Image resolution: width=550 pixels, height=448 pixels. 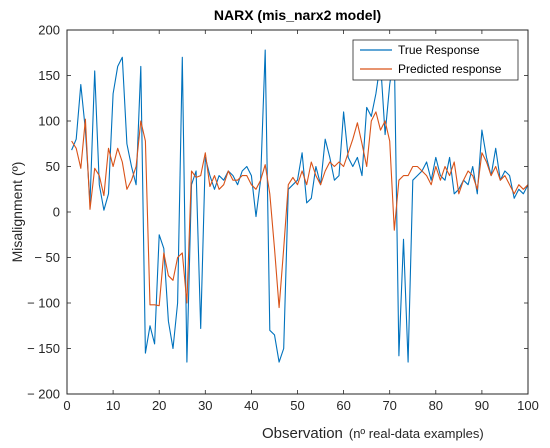 I want to click on x-axis-label-note: (nº real-data examples), so click(x=416, y=433).